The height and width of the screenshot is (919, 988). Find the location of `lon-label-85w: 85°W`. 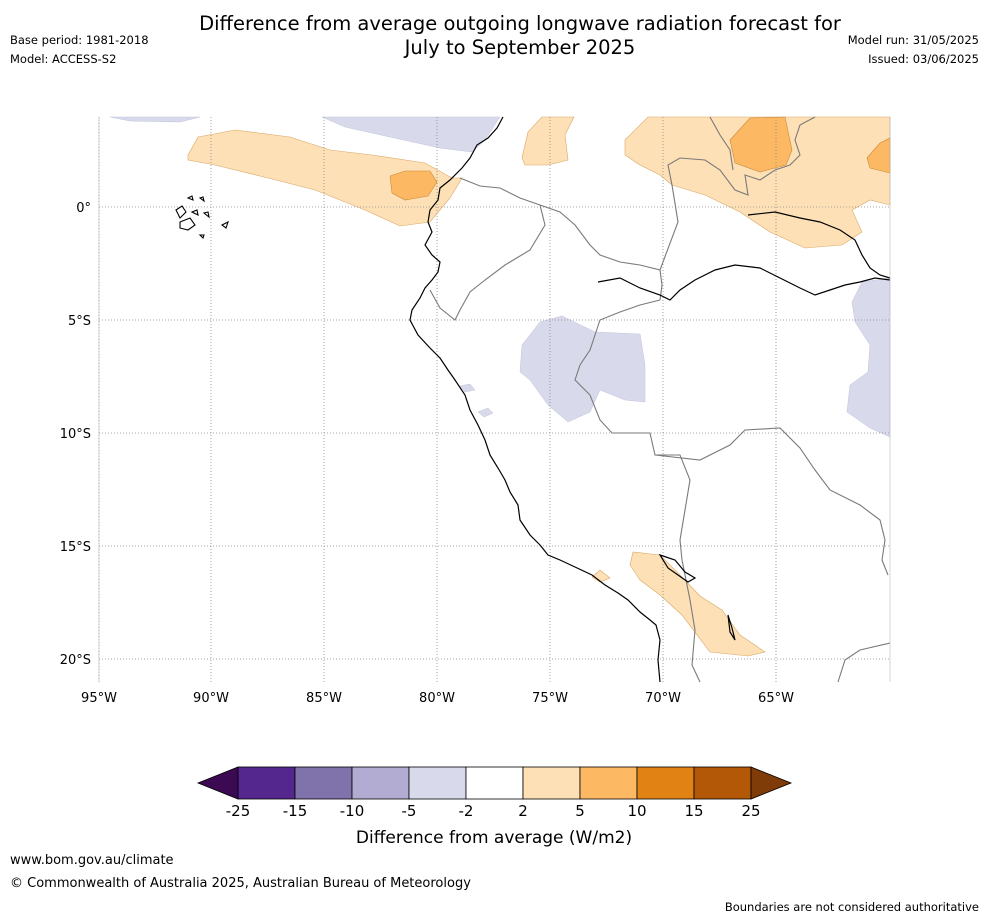

lon-label-85w: 85°W is located at coordinates (324, 698).